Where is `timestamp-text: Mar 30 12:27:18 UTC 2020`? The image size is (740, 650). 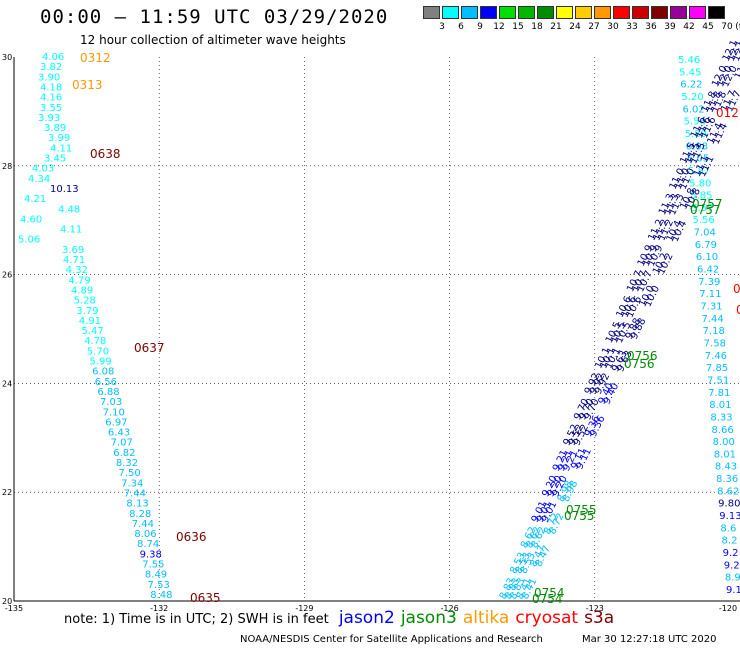 timestamp-text: Mar 30 12:27:18 UTC 2020 is located at coordinates (649, 639).